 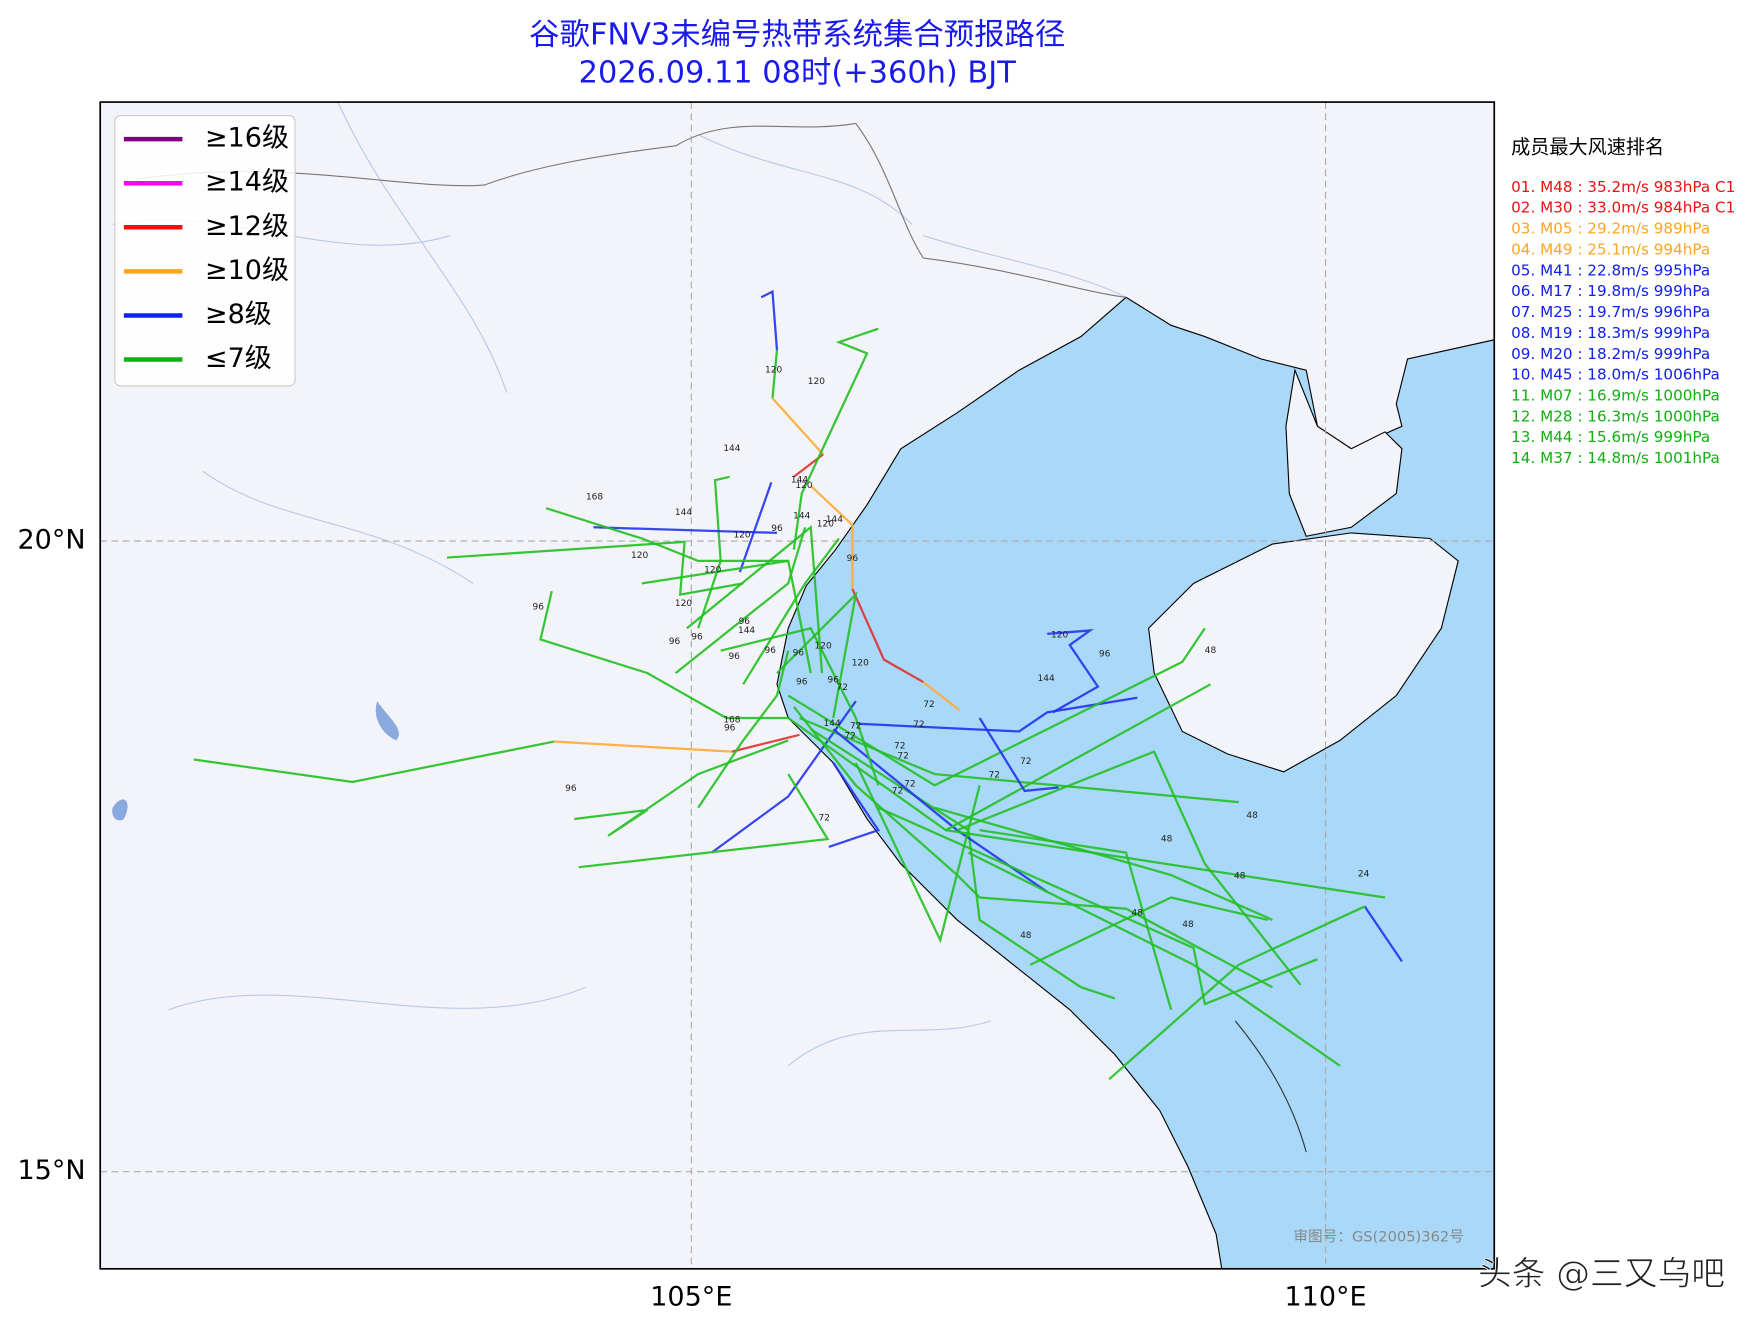 I want to click on ranking-item: 05. M41 : 22.8m/s 995hPa, so click(x=1610, y=270).